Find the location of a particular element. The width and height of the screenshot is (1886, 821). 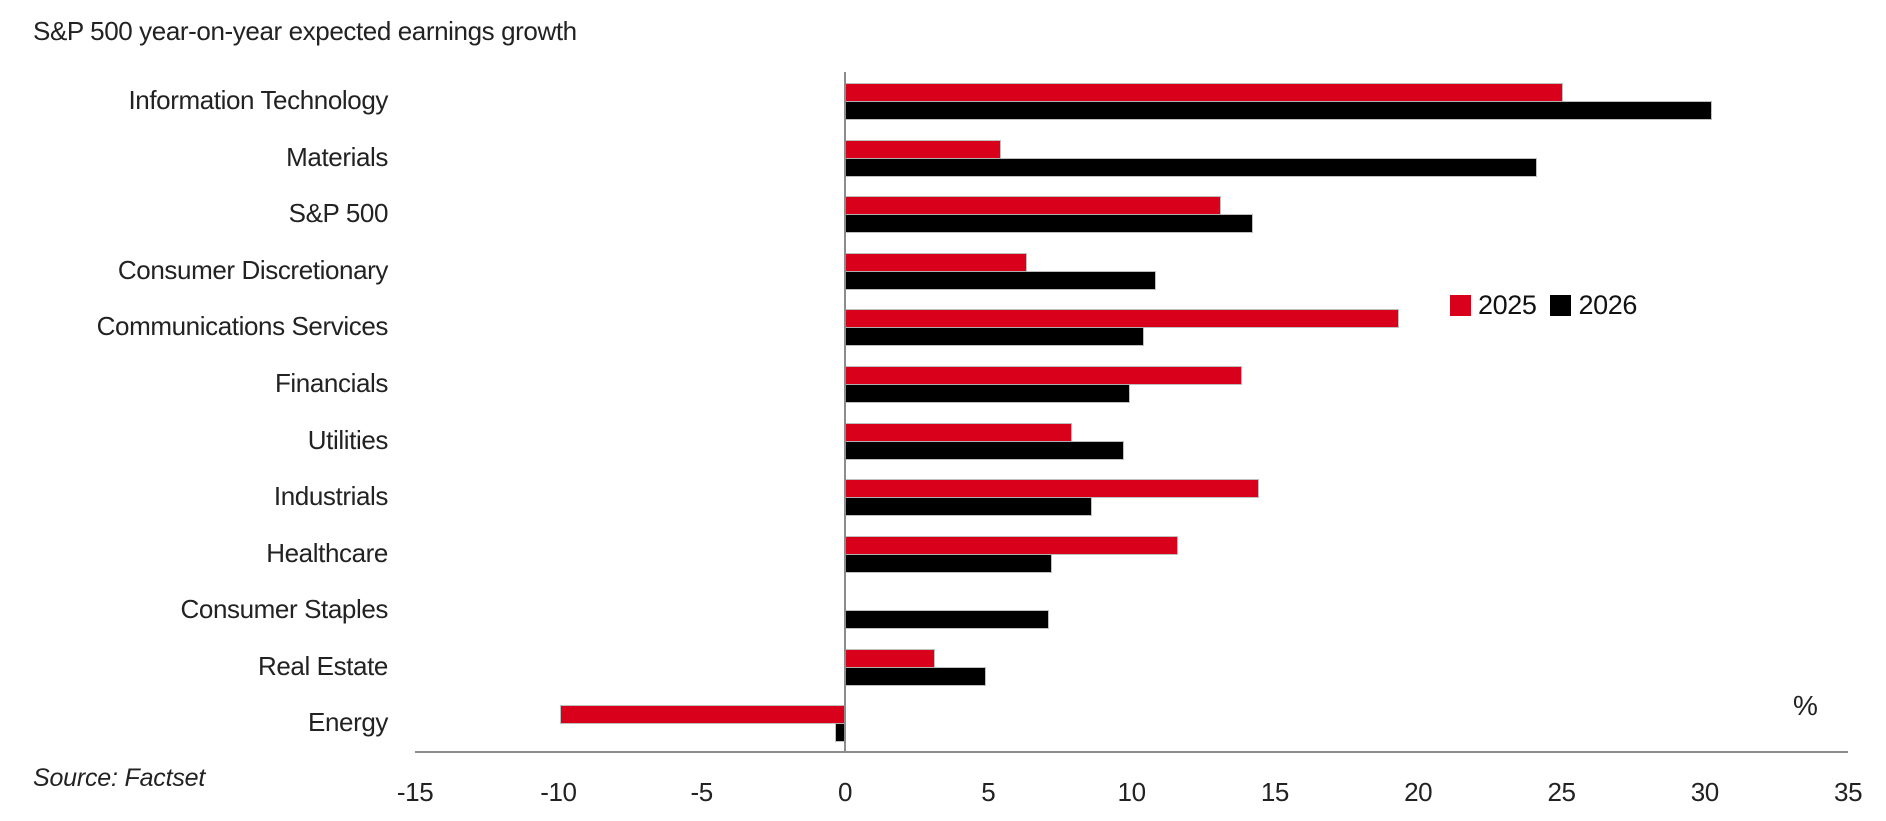

category-label: Industrials is located at coordinates (331, 496).